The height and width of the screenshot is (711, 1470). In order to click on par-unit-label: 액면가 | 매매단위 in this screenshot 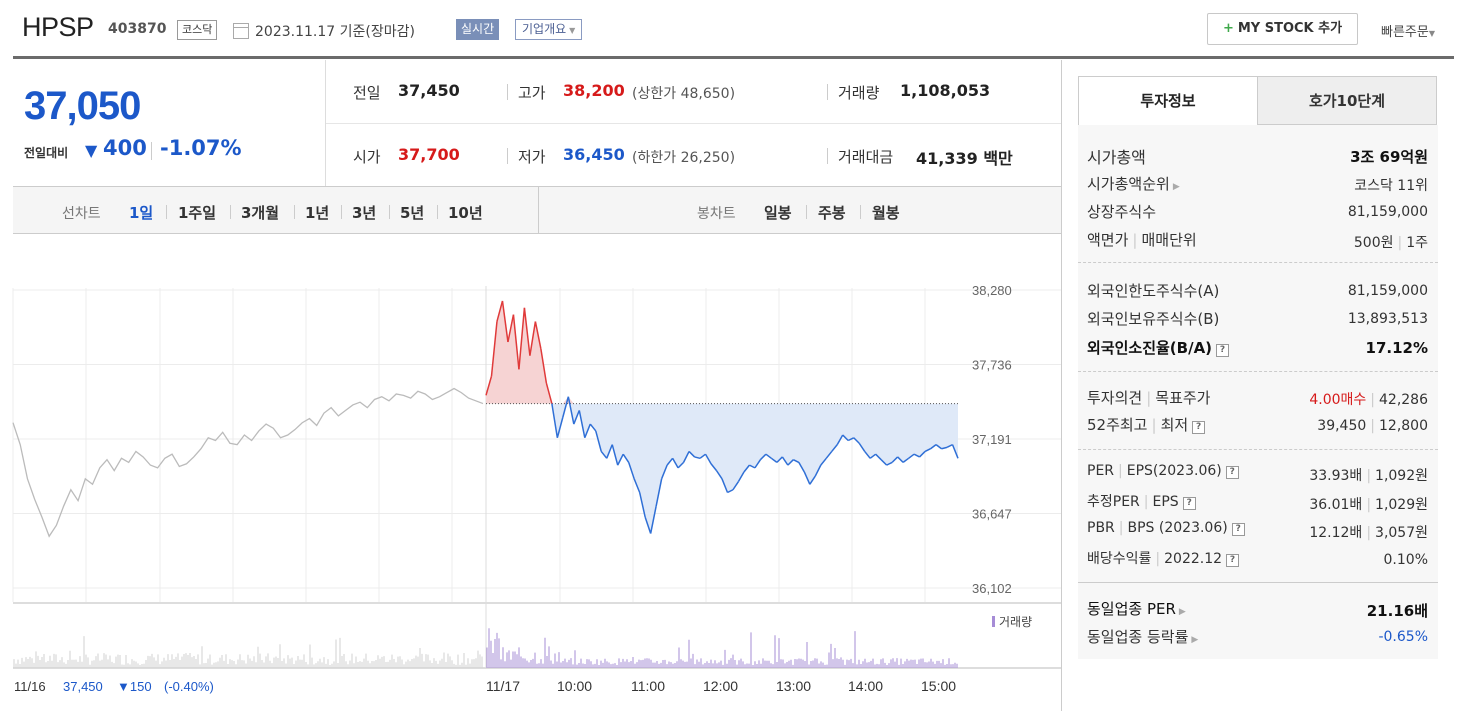, I will do `click(1142, 239)`.